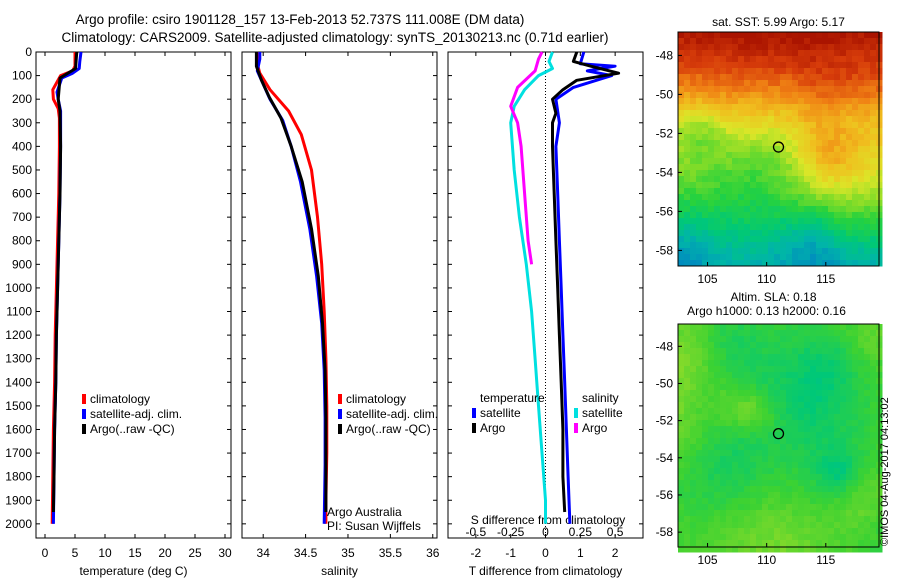 The image size is (900, 580). I want to click on depth-tick-label: 1900, so click(18, 500).